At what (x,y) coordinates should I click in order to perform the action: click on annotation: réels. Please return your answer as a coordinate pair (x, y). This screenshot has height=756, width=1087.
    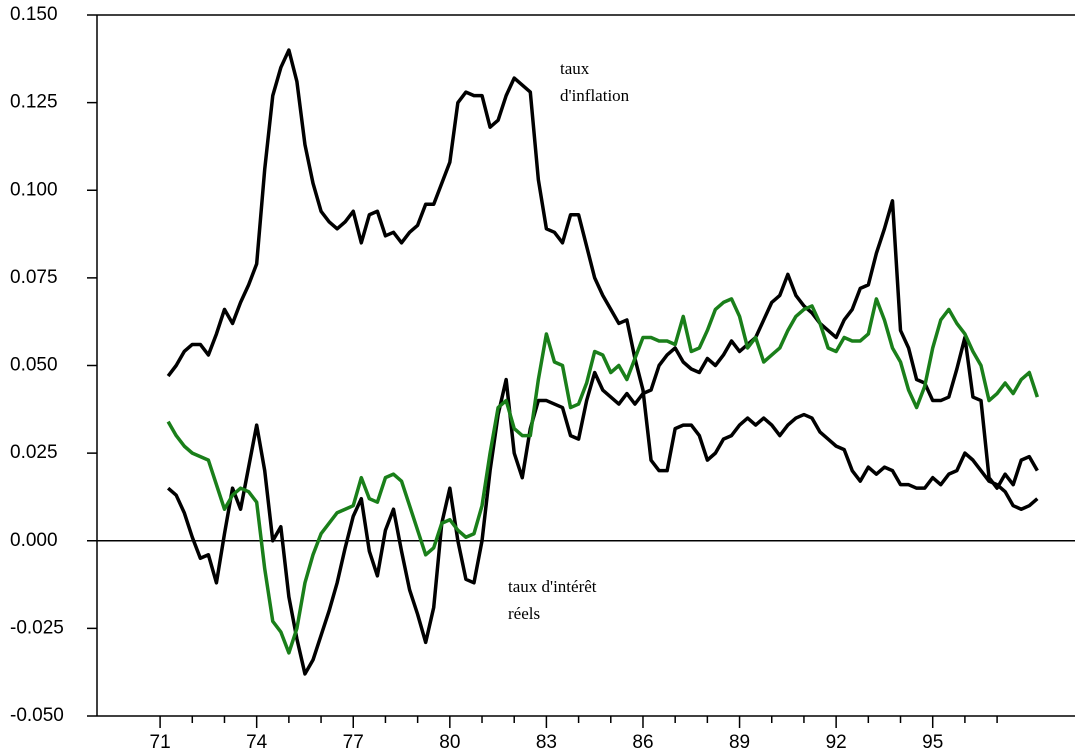
    Looking at the image, I should click on (524, 613).